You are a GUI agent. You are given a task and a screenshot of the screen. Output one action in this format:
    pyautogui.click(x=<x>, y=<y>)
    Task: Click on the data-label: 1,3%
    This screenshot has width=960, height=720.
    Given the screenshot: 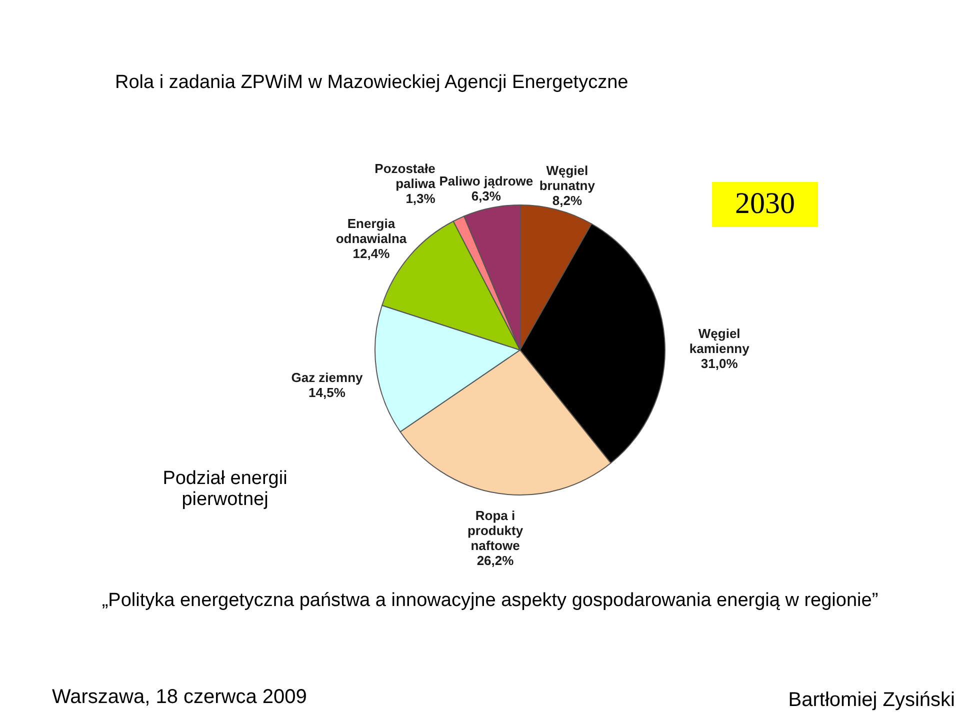 What is the action you would take?
    pyautogui.click(x=421, y=198)
    